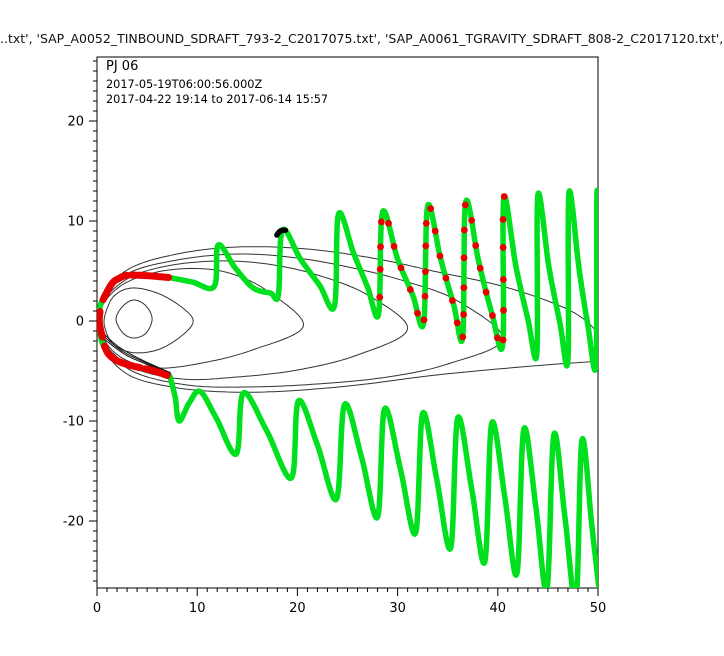  I want to click on y-tick-label: 10, so click(75, 222).